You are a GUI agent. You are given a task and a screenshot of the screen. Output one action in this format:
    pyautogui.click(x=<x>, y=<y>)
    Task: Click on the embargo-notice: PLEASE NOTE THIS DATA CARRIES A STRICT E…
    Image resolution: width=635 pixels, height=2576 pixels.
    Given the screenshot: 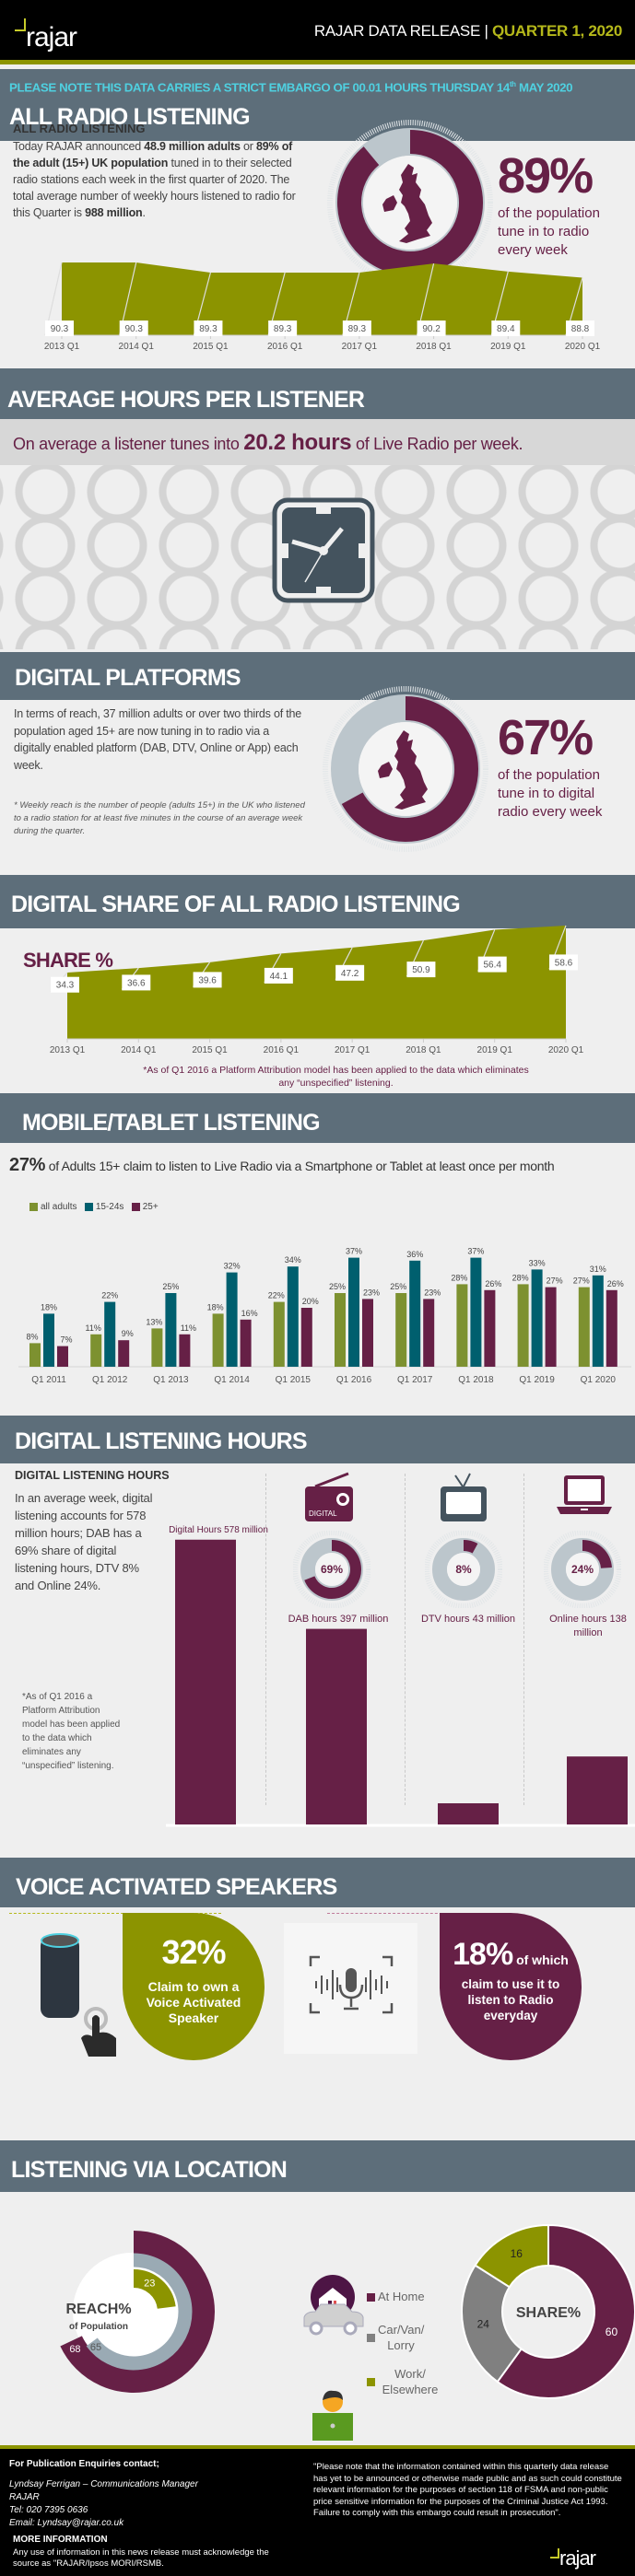 What is the action you would take?
    pyautogui.click(x=291, y=87)
    